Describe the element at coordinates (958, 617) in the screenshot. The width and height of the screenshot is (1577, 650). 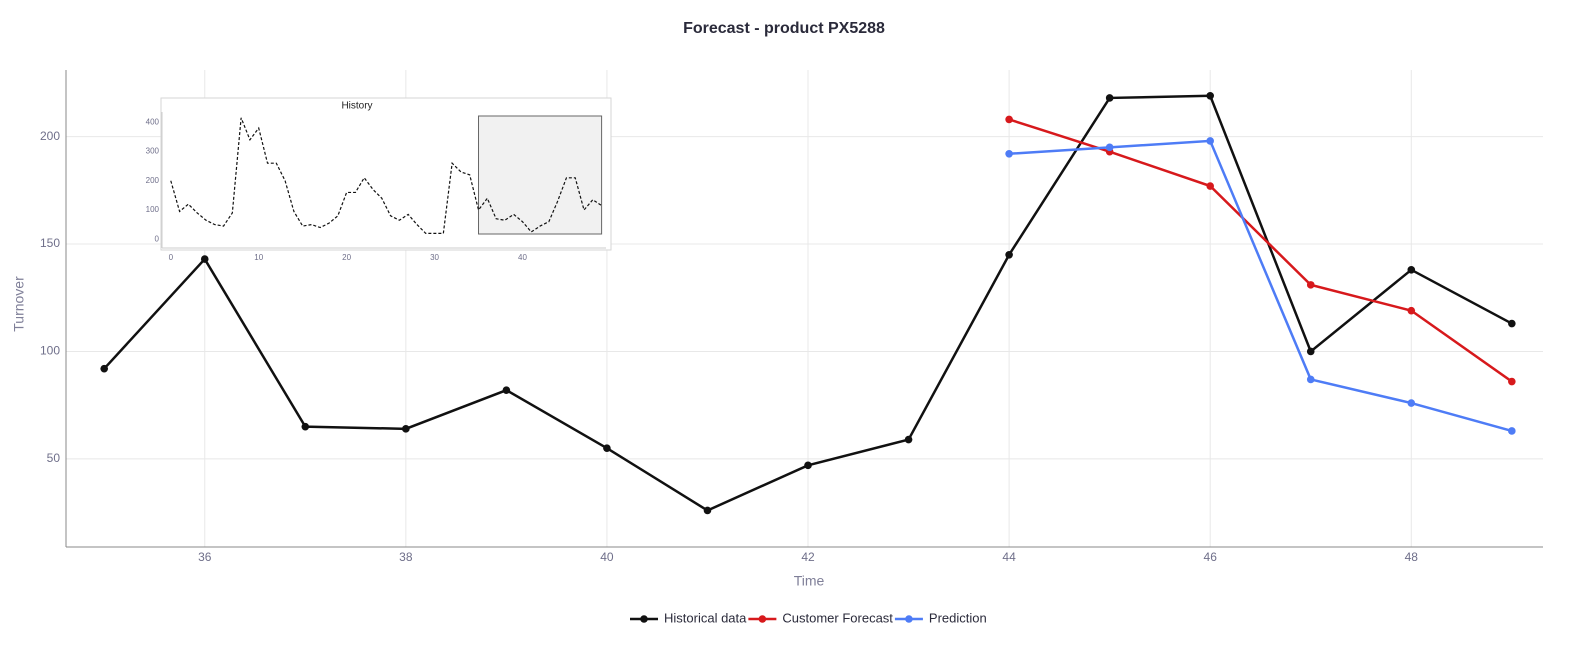
I see `legend-label: Prediction` at that location.